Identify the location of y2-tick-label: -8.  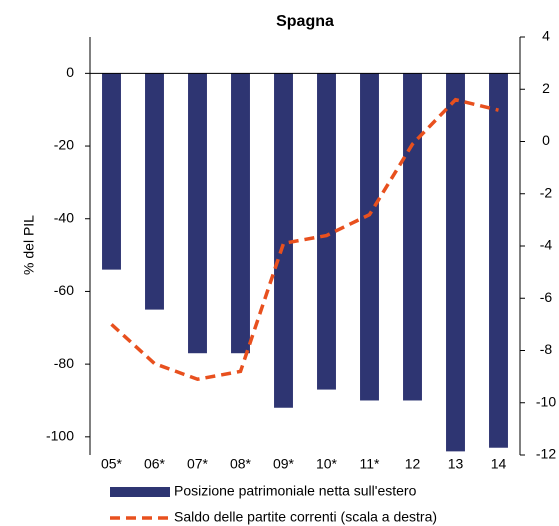
(546, 349).